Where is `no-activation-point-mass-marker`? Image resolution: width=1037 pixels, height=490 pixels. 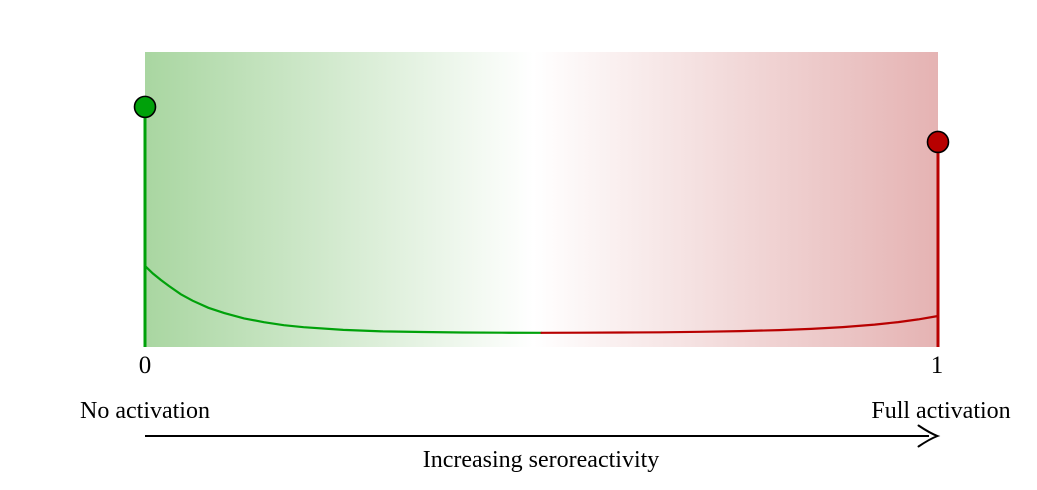
no-activation-point-mass-marker is located at coordinates (145, 107).